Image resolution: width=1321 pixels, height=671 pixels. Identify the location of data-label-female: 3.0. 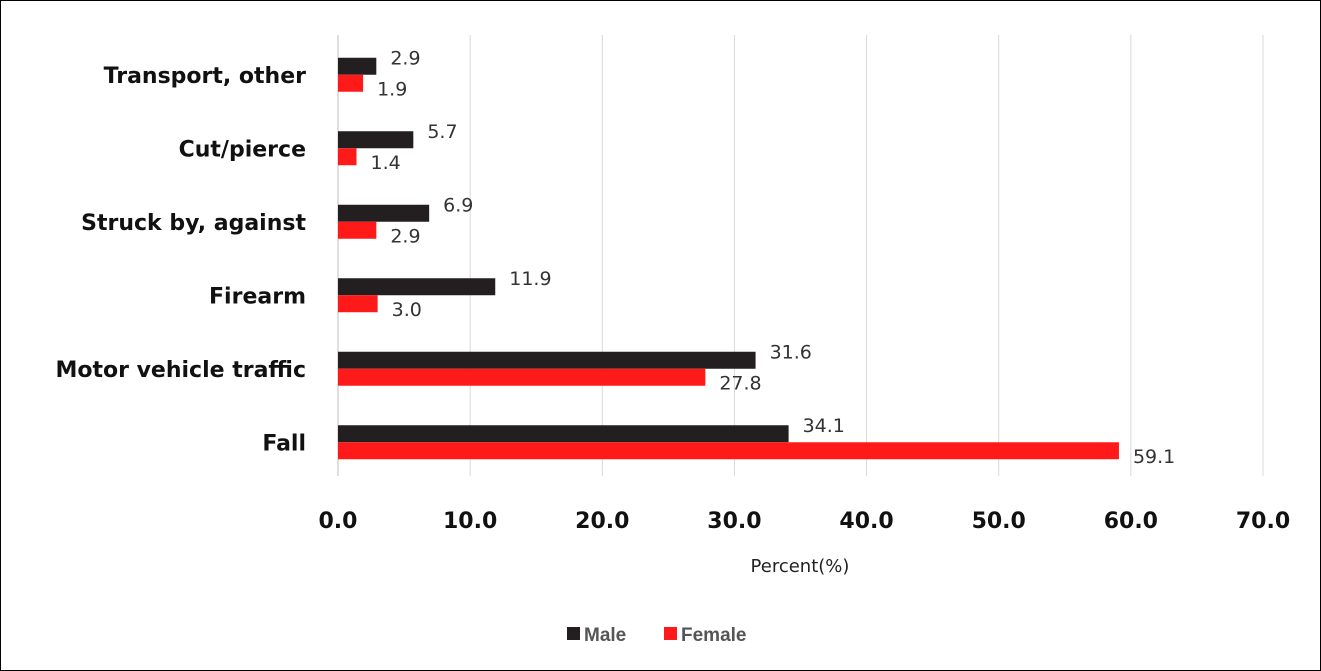
(407, 310).